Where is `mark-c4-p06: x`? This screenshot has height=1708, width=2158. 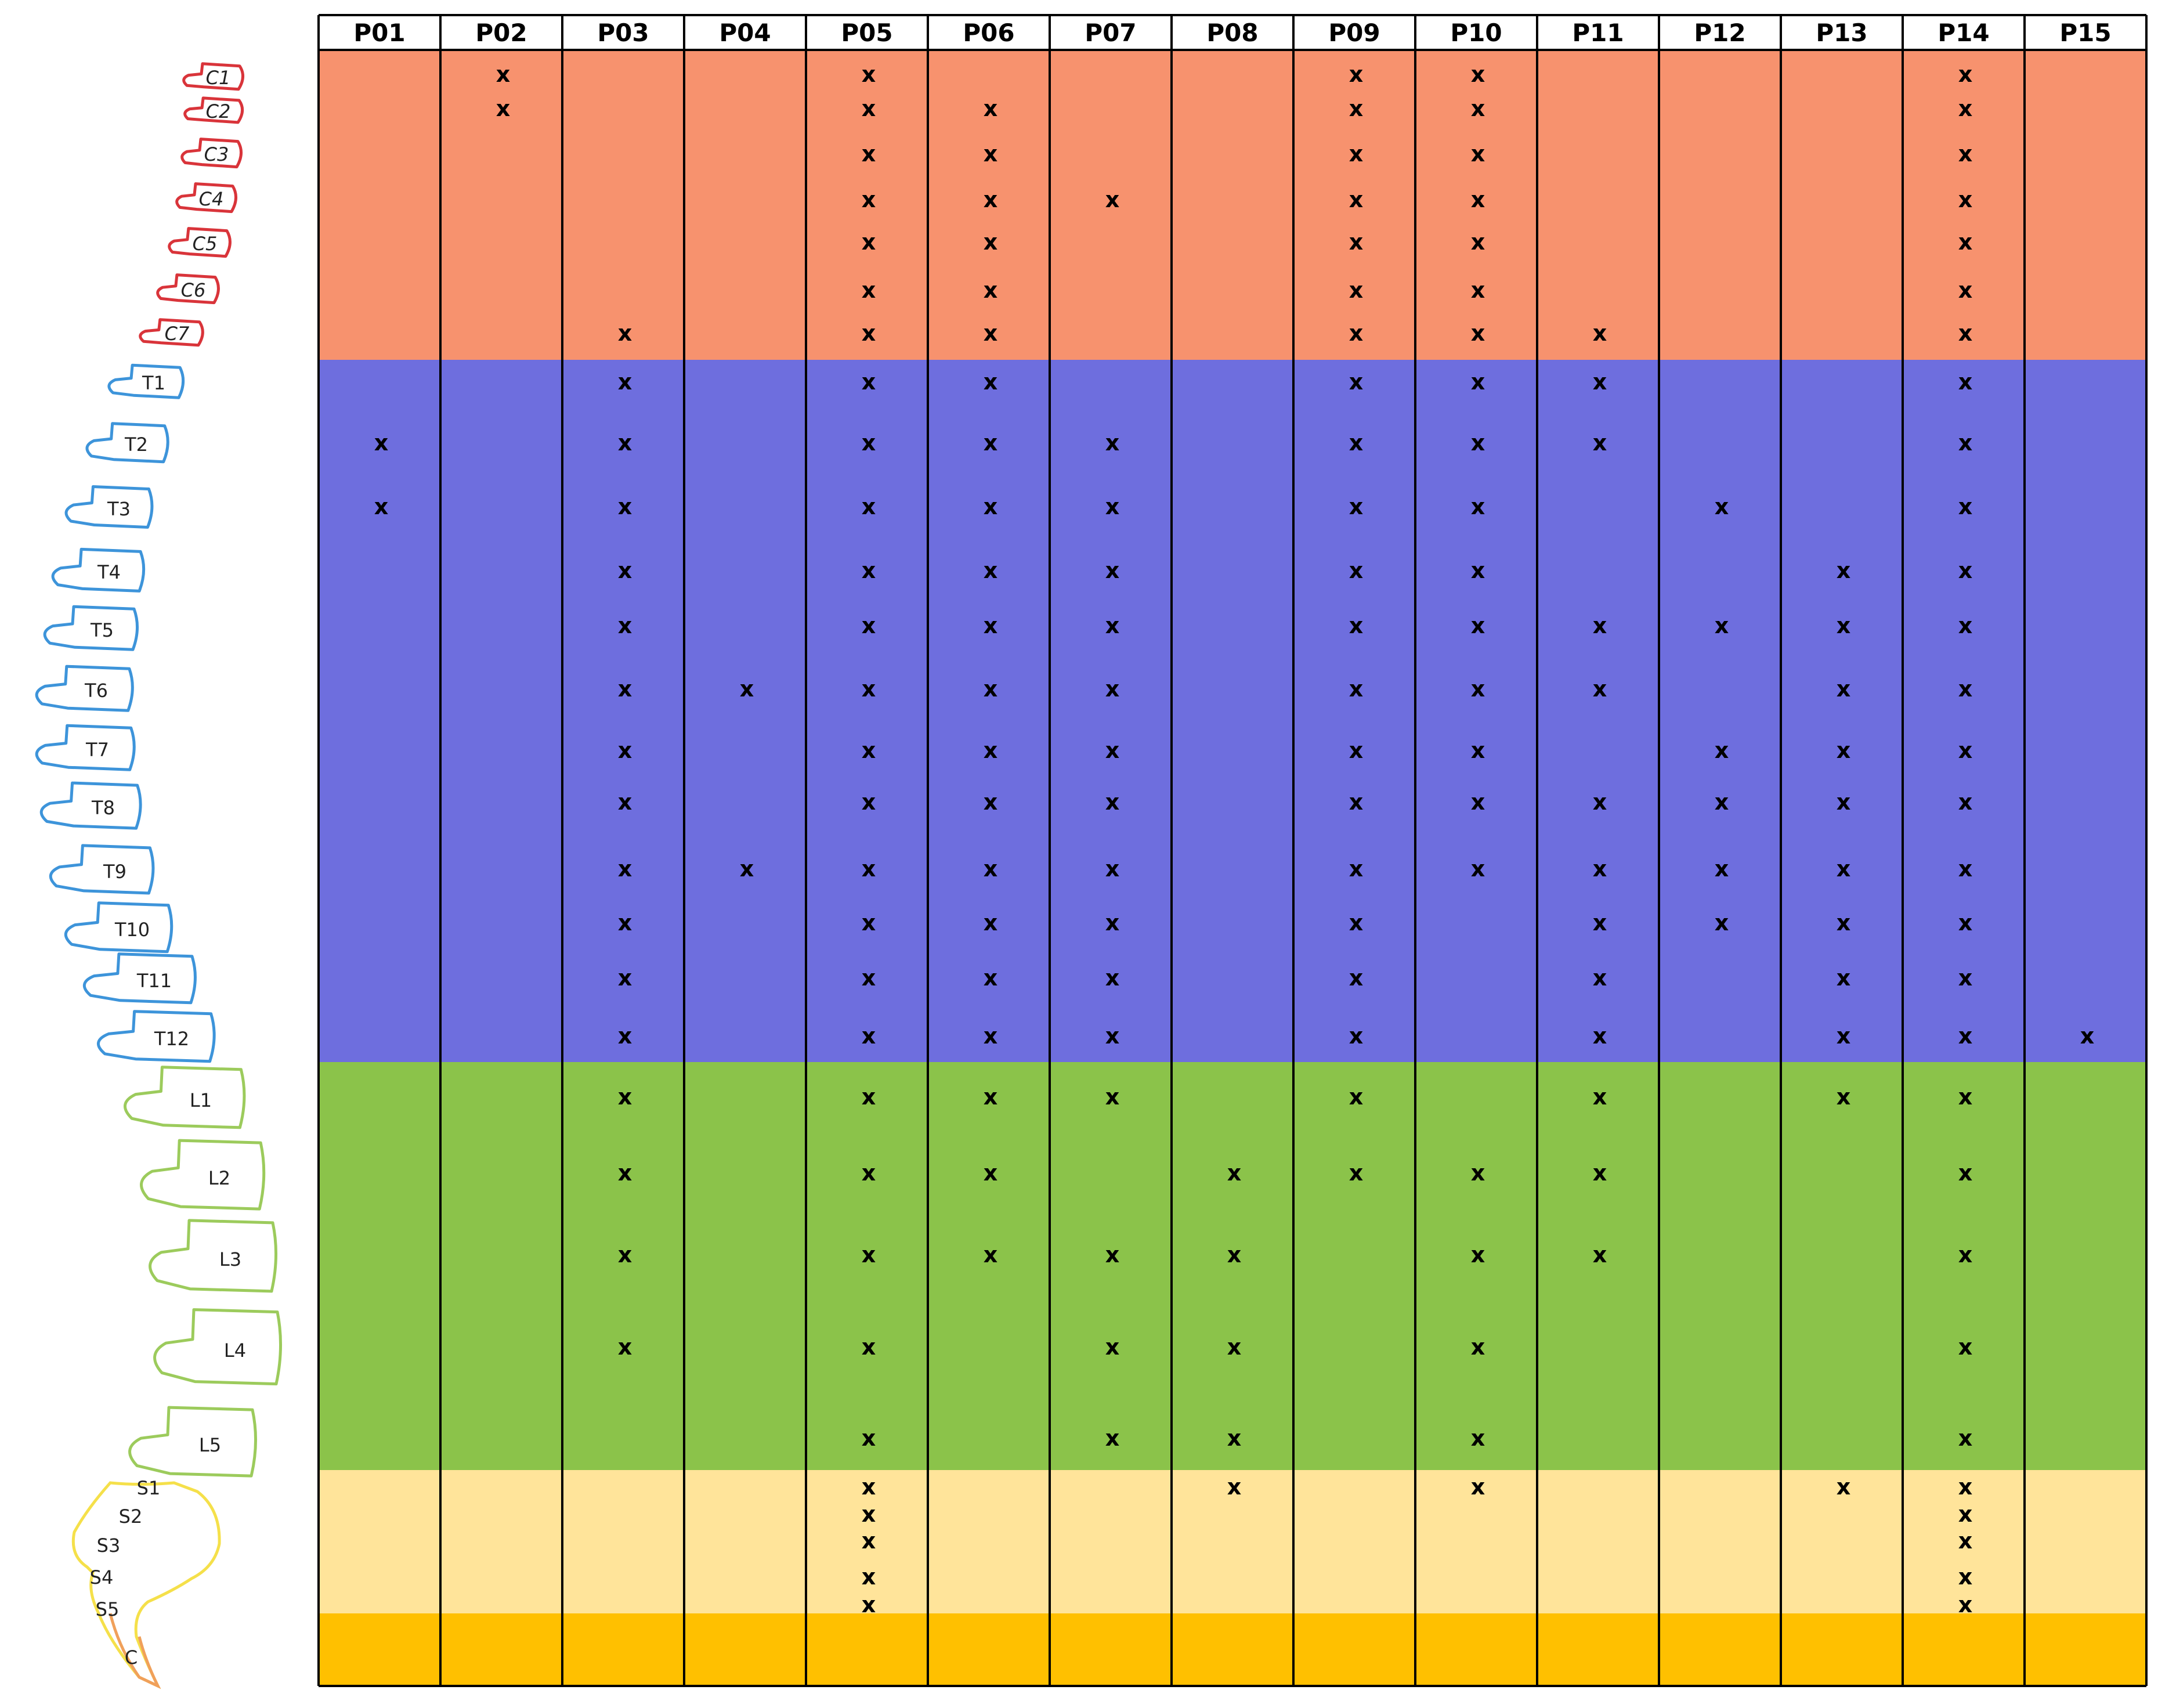 mark-c4-p06: x is located at coordinates (991, 200).